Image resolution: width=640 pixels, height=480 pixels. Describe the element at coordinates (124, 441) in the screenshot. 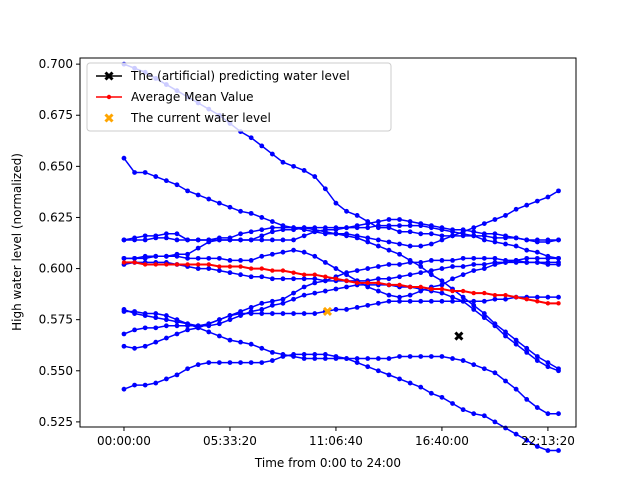

I see `x-tick-label: 00:00:00` at that location.